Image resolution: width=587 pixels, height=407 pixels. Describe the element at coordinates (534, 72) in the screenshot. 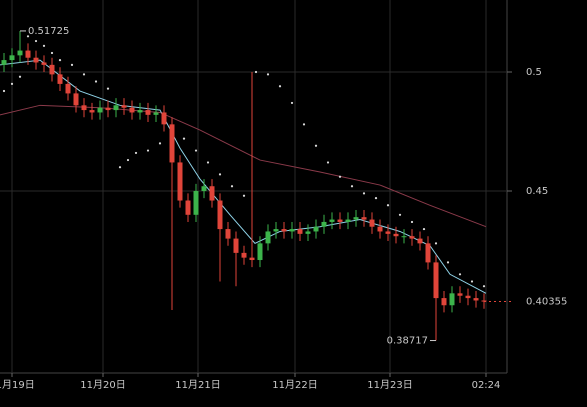

I see `y-tick-label: 0.5` at that location.